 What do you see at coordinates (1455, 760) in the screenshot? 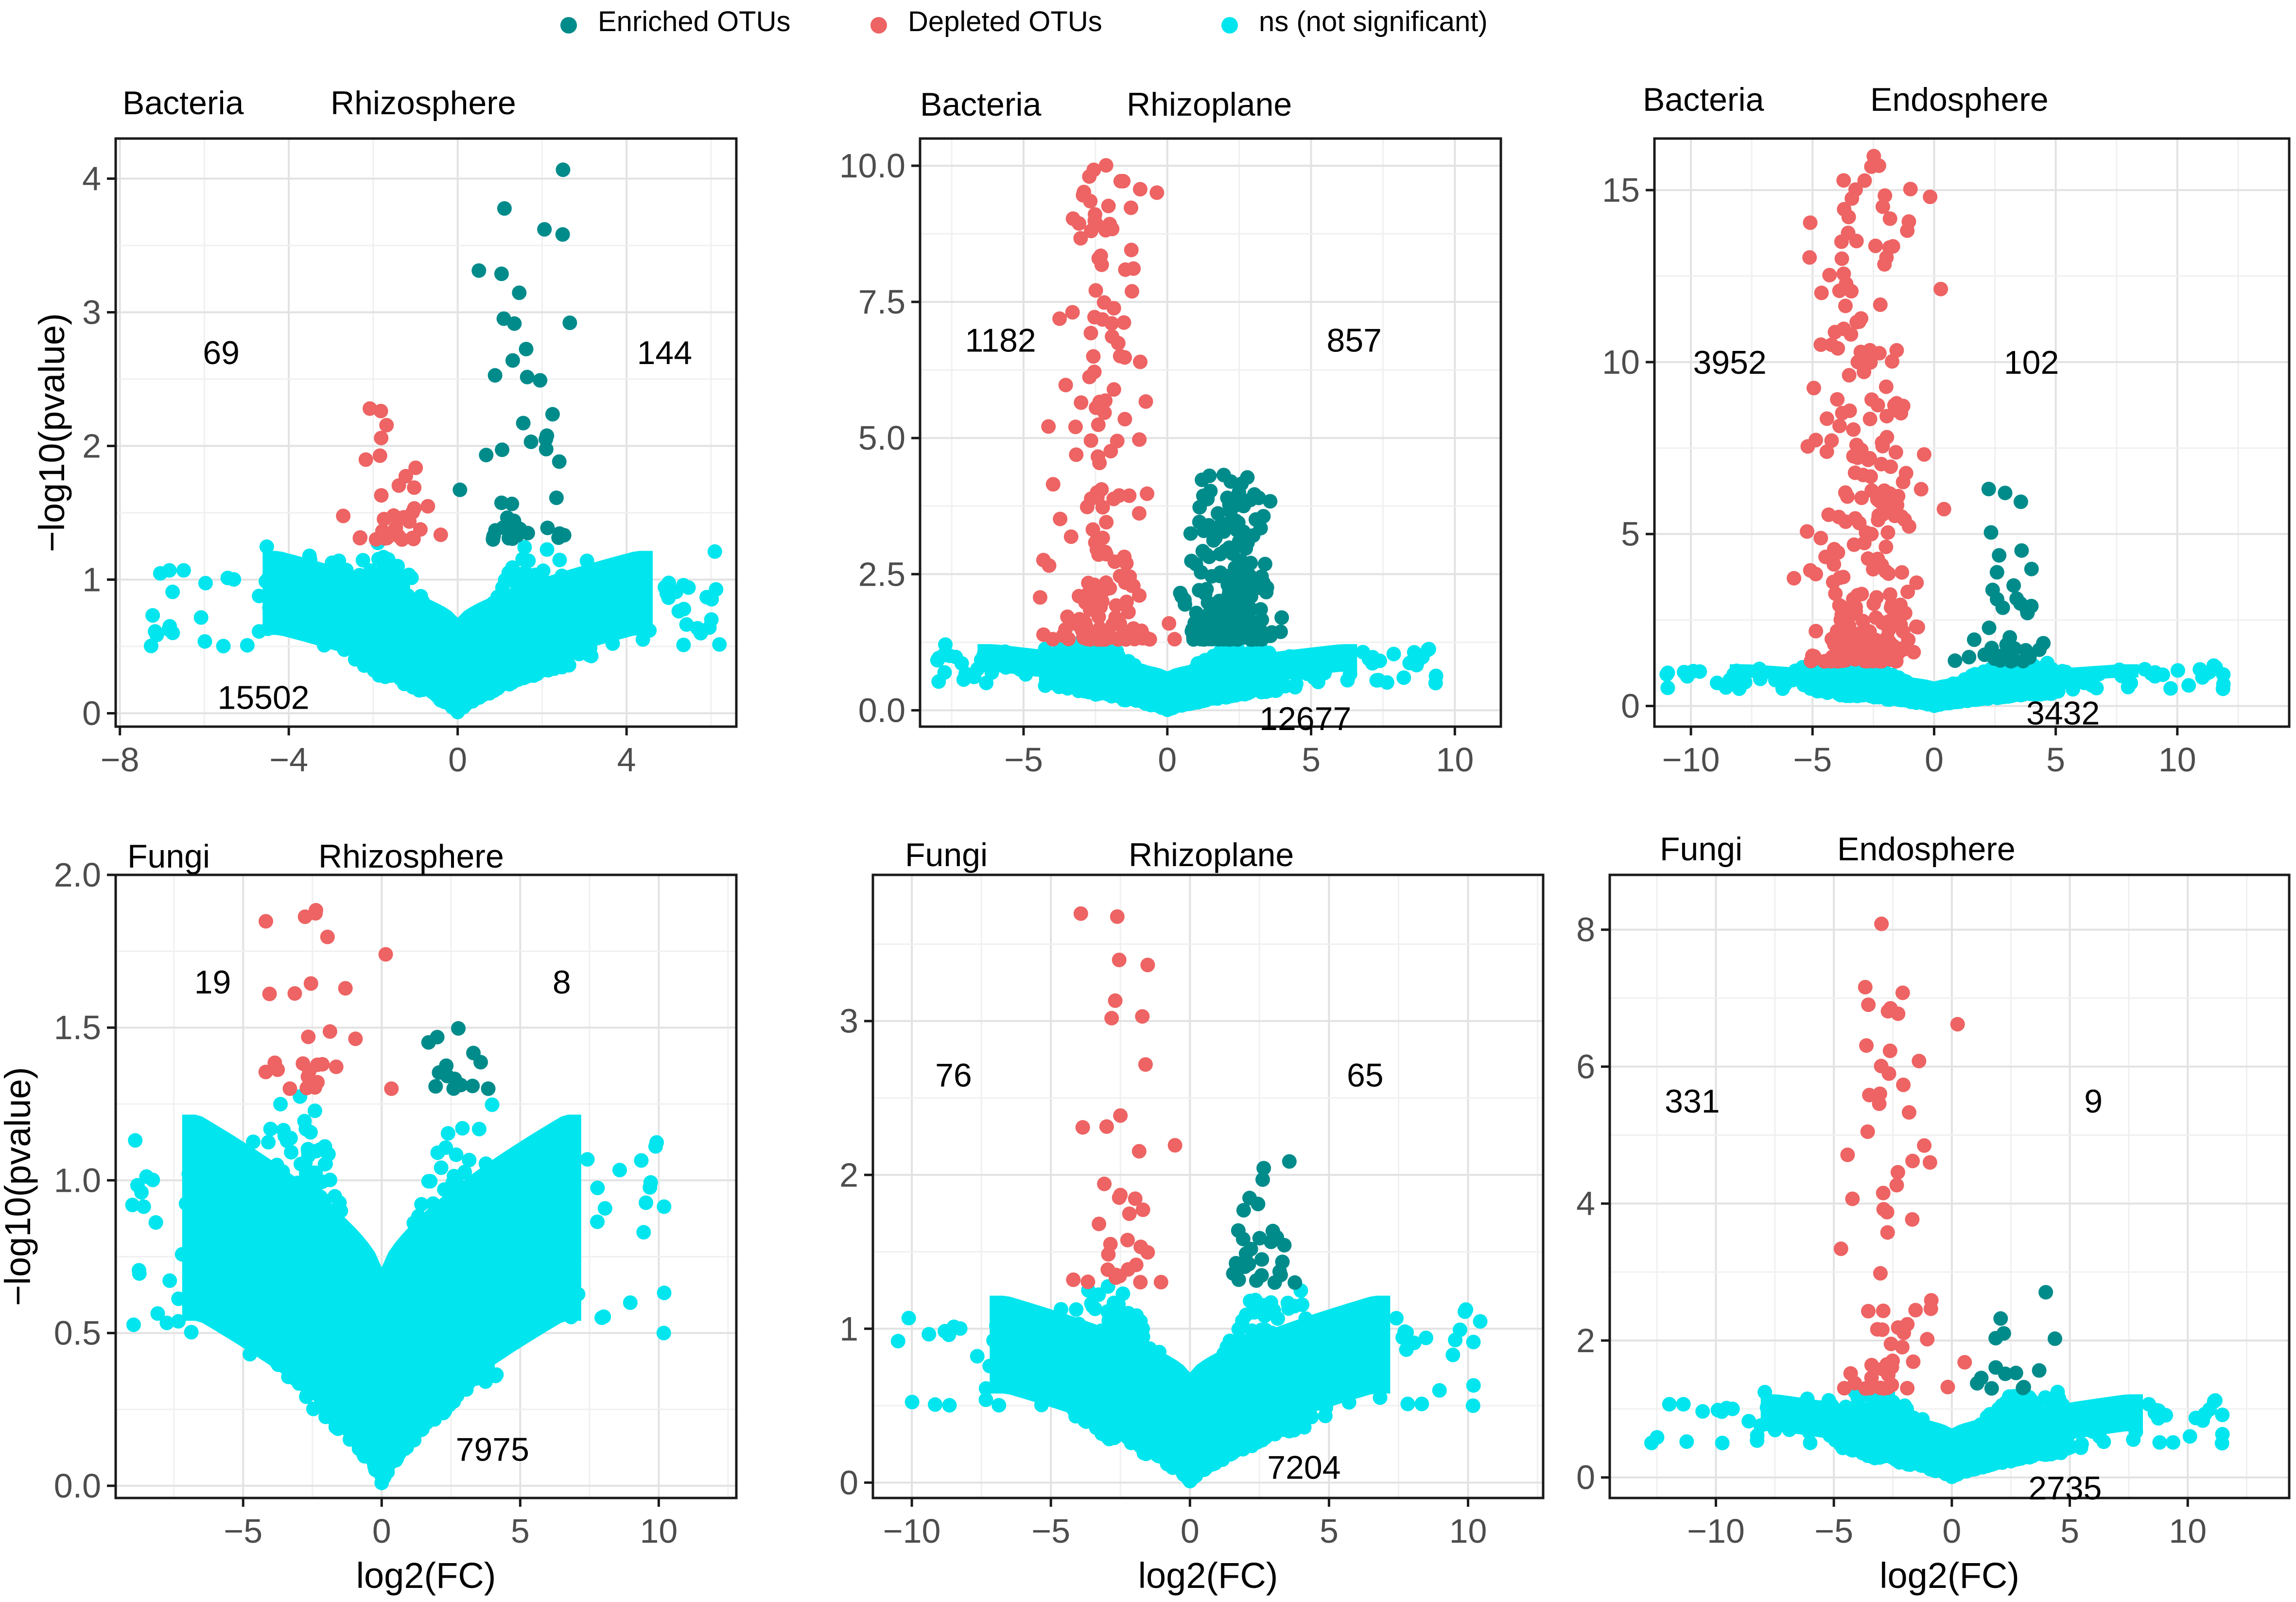
I see `x-tick-label: 10` at bounding box center [1455, 760].